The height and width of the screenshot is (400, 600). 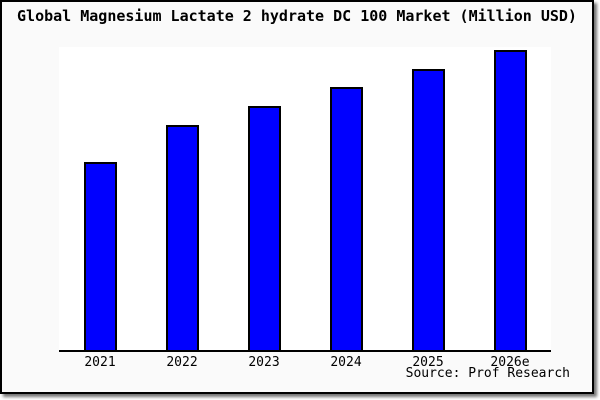 What do you see at coordinates (264, 362) in the screenshot?
I see `x-tick-label-2023: 2023` at bounding box center [264, 362].